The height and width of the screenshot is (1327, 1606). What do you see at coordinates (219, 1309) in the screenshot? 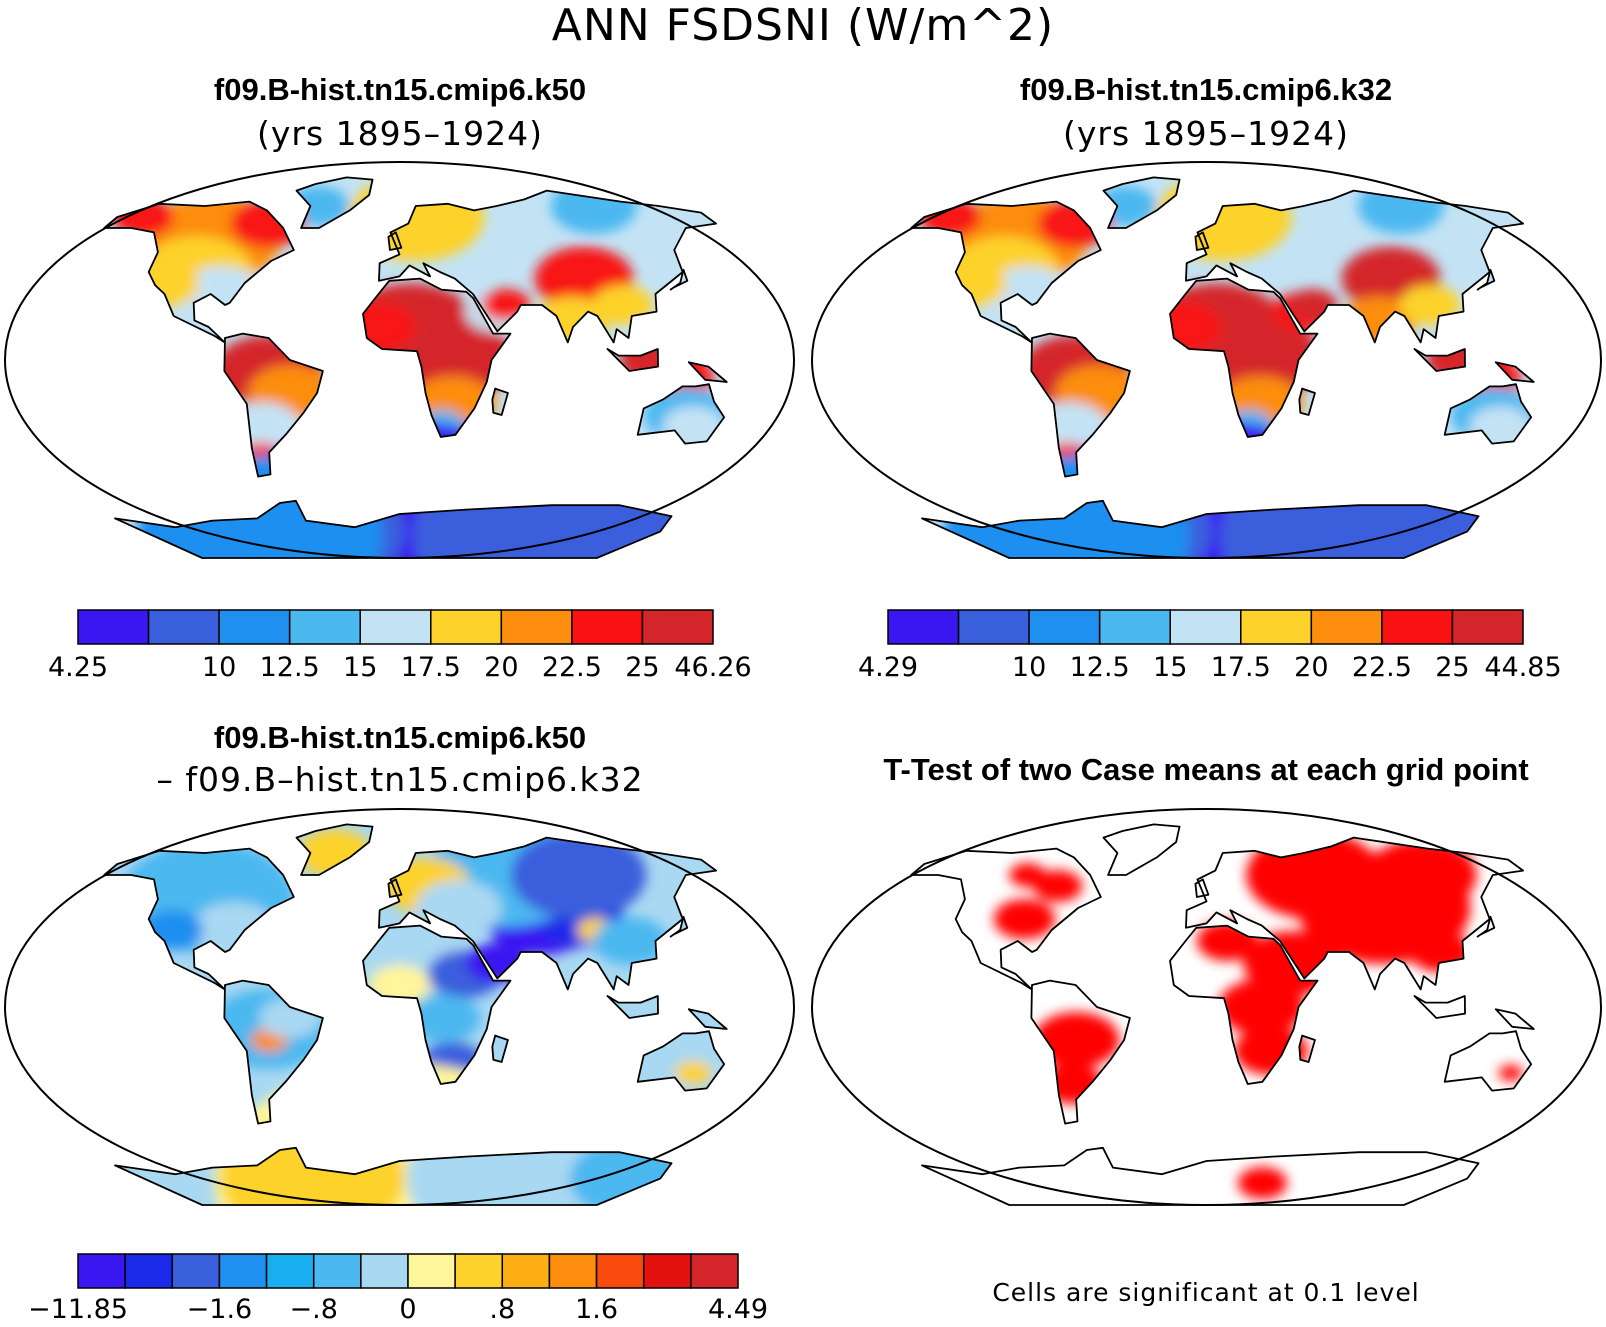
I see `colorbar-label: −1.6` at bounding box center [219, 1309].